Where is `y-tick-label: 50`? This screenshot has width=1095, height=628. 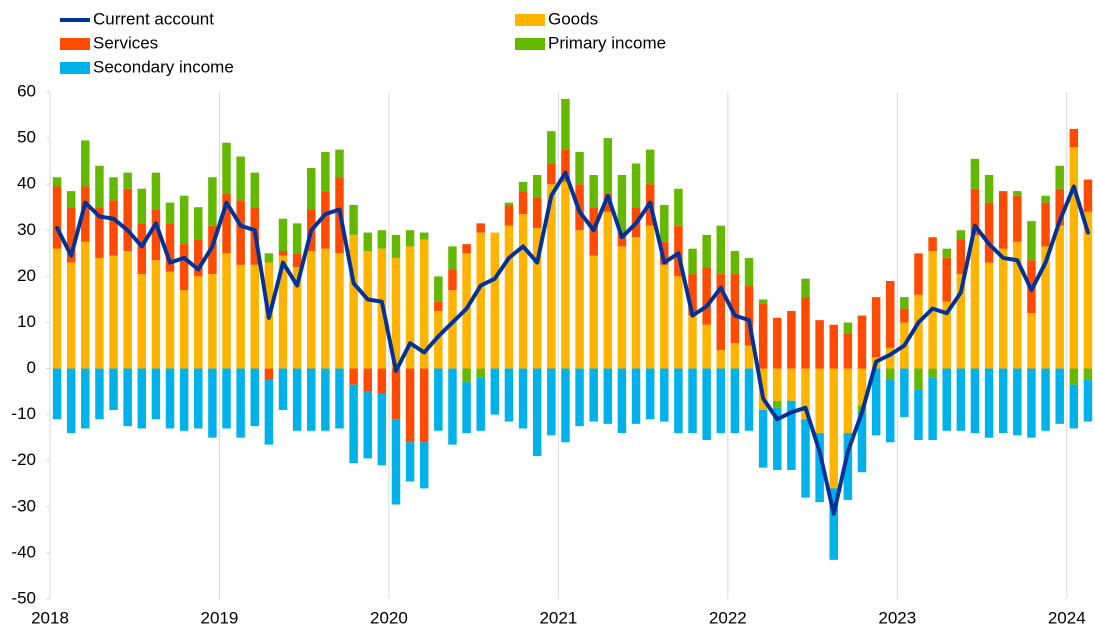
y-tick-label: 50 is located at coordinates (26, 137).